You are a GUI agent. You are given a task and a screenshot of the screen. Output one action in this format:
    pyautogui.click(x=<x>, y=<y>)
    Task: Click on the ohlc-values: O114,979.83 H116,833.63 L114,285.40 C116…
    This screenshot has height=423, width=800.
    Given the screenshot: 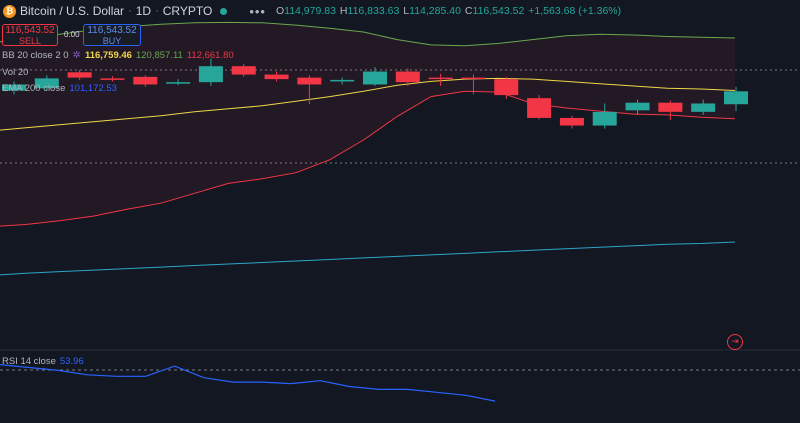 What is the action you would take?
    pyautogui.click(x=448, y=11)
    